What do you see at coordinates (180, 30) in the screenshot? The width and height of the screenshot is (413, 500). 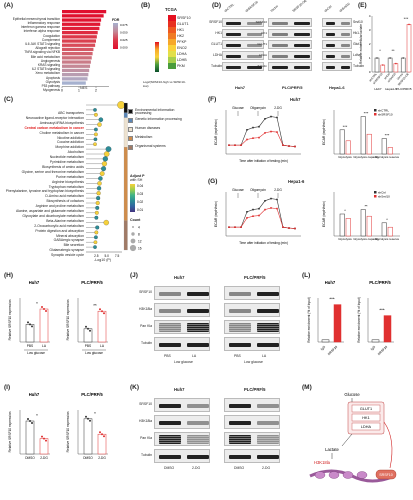 I see `b-gene-label: HK1` at bounding box center [180, 30].